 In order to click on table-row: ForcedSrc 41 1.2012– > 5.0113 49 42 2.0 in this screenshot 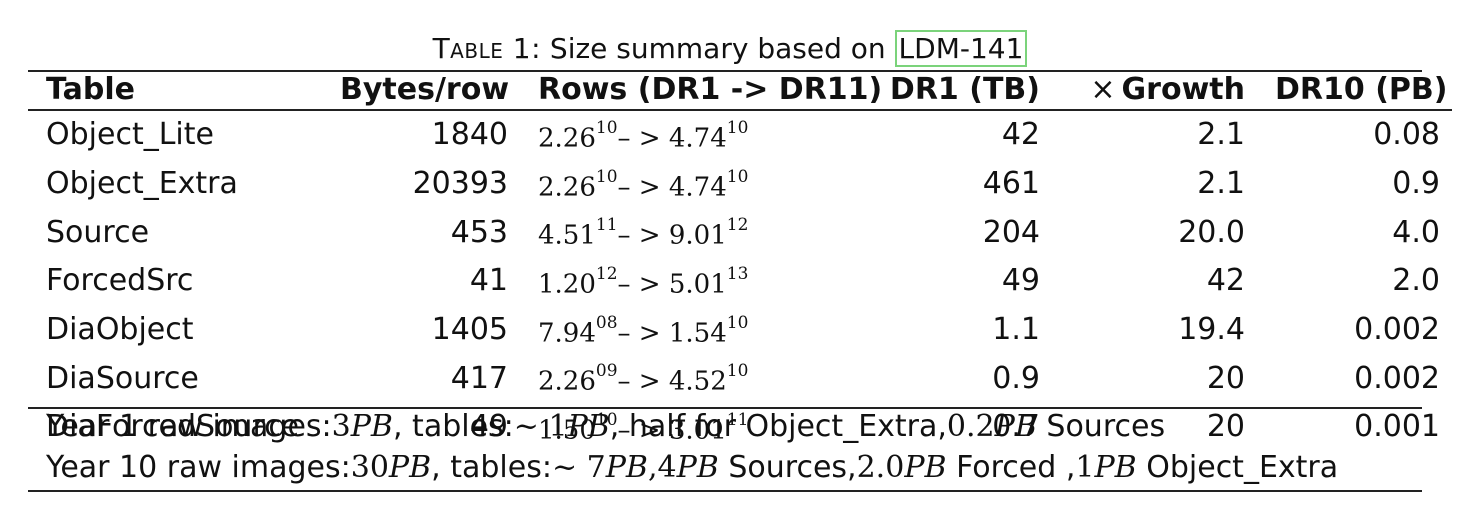, I will do `click(740, 281)`.